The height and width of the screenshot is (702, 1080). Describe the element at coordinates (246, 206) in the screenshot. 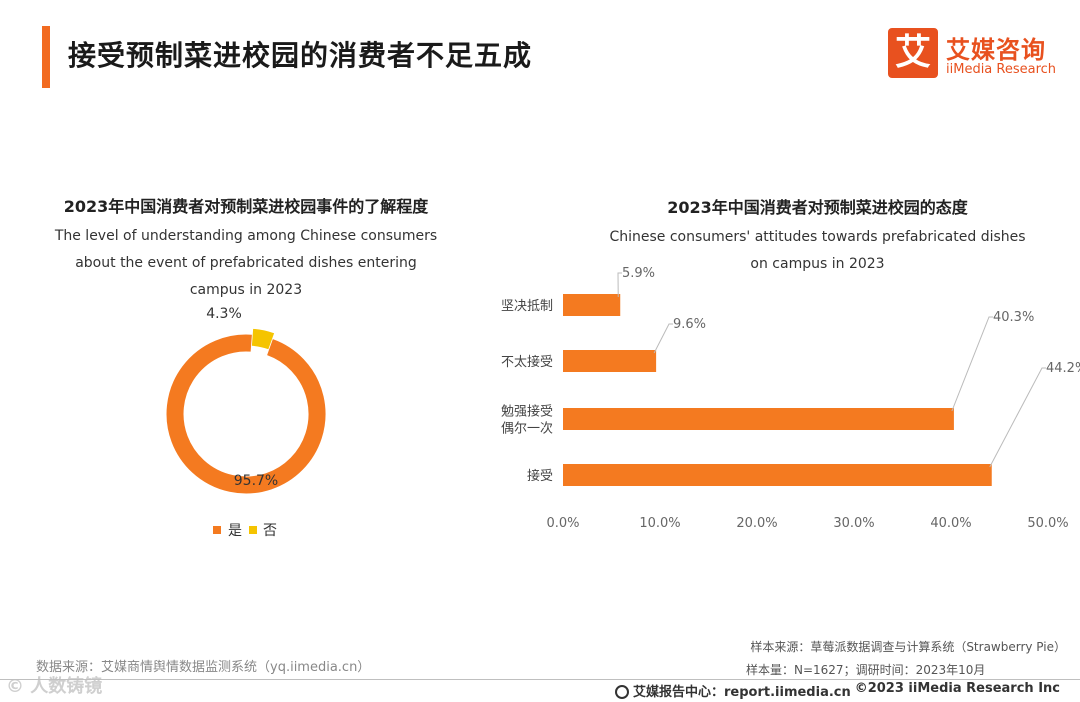

I see `donut-title-cn: 2023年中国消费者对预制菜进校园事件的了解程度` at that location.